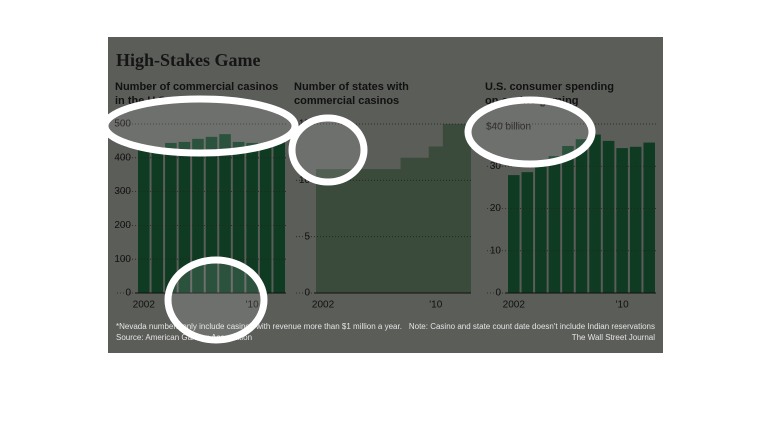  Describe the element at coordinates (351, 87) in the screenshot. I see `chart-title: Number of states with` at that location.